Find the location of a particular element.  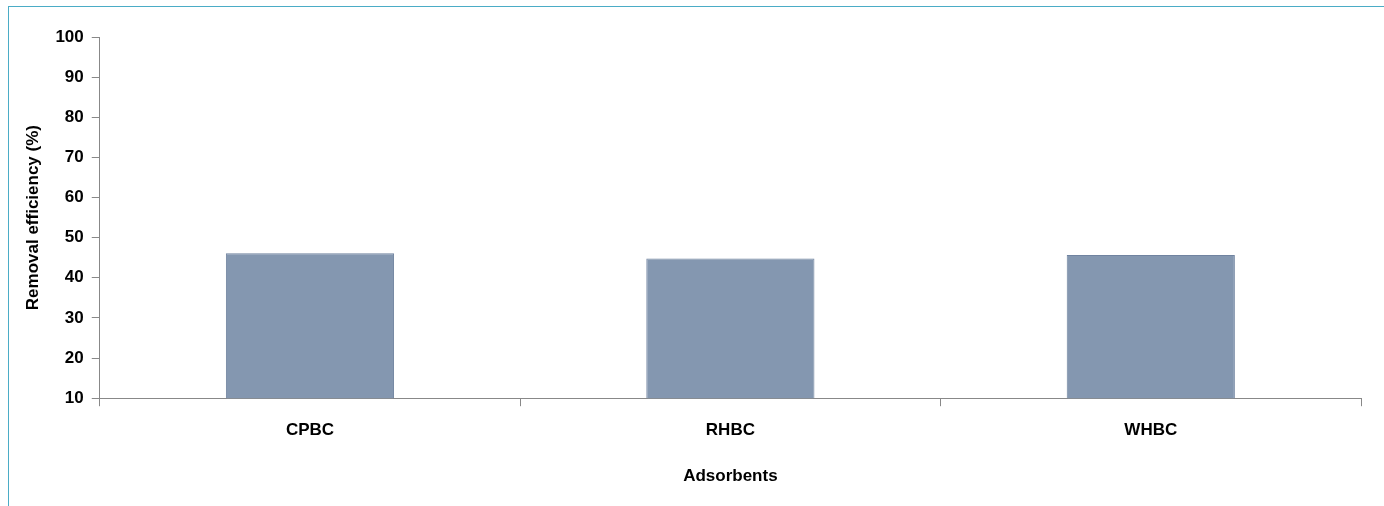

y-tick-label: 100 is located at coordinates (69, 36).